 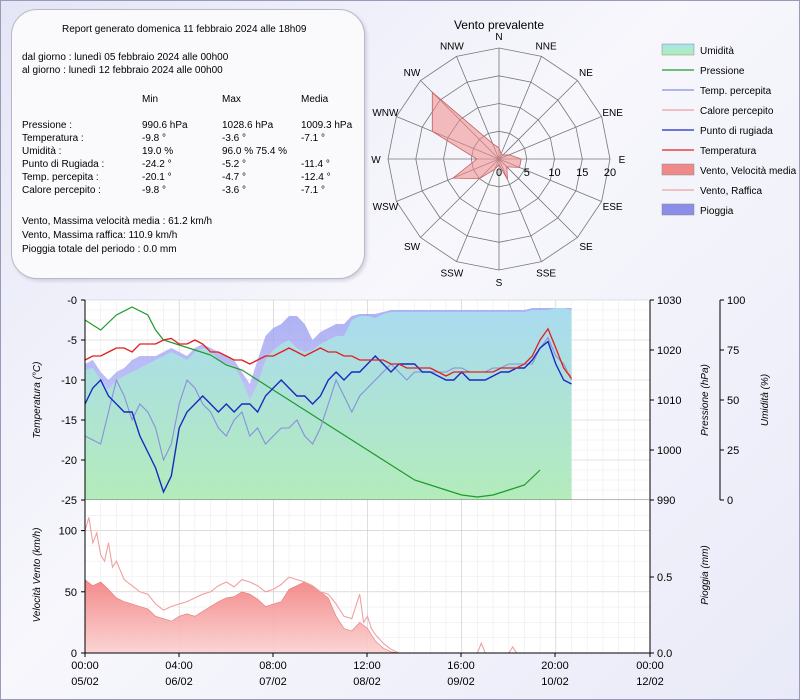 What do you see at coordinates (37, 575) in the screenshot?
I see `lower-y-label: Velocità Vento (km/h)` at bounding box center [37, 575].